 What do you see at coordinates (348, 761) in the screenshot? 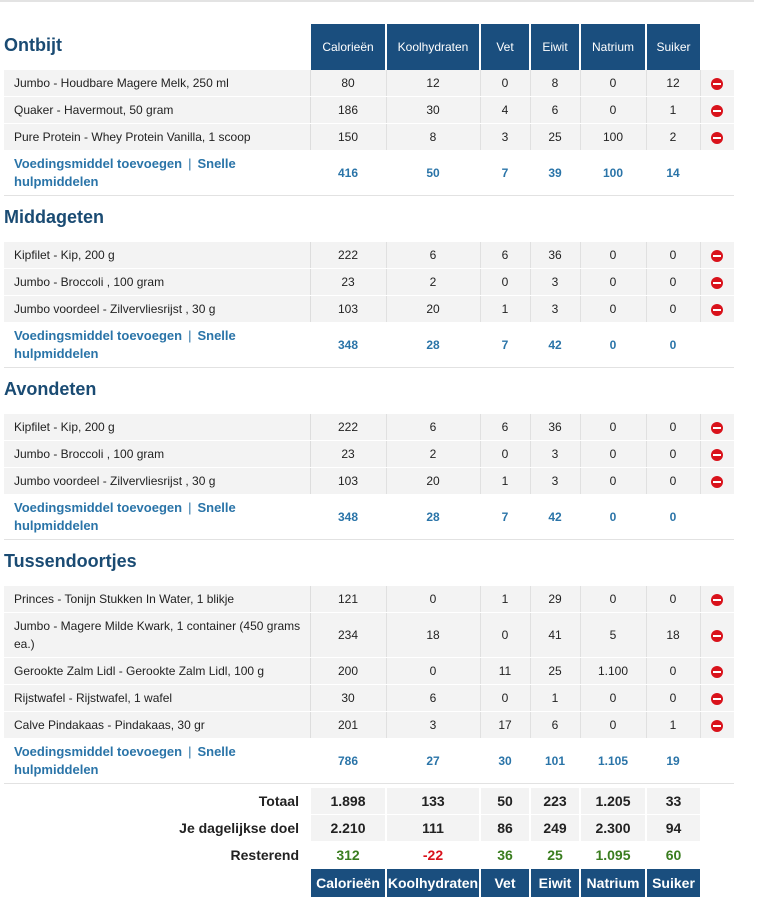
I see `meal-total-calories: 786` at bounding box center [348, 761].